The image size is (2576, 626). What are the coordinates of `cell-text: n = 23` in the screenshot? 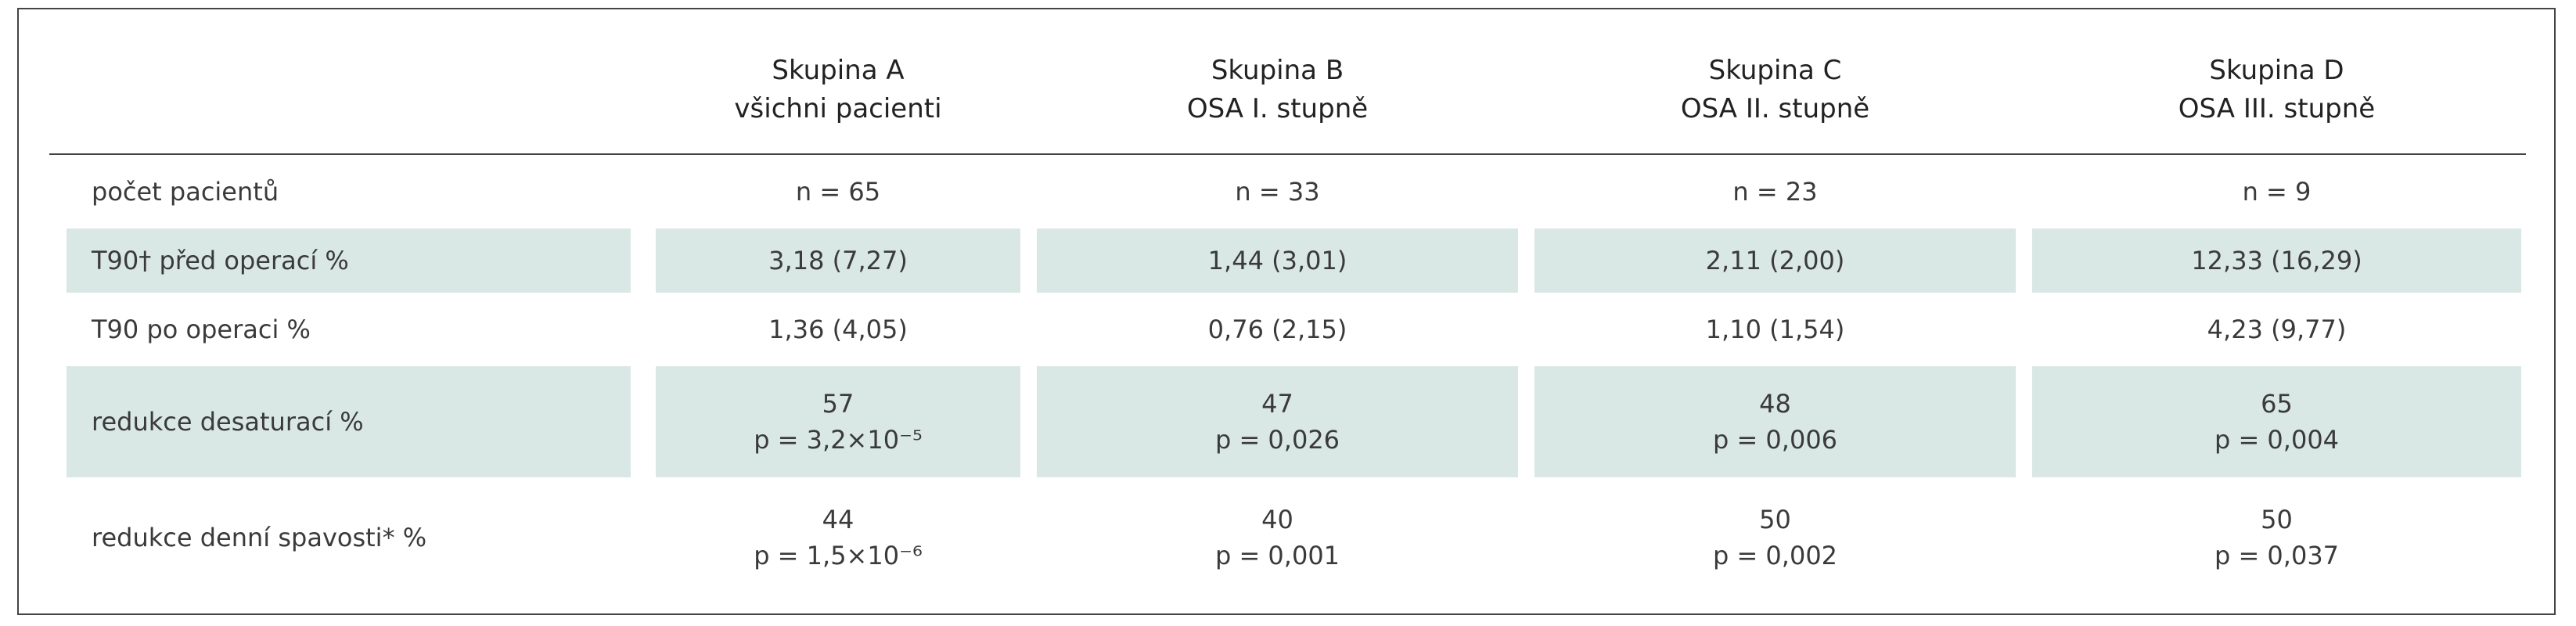 It's located at (1775, 191).